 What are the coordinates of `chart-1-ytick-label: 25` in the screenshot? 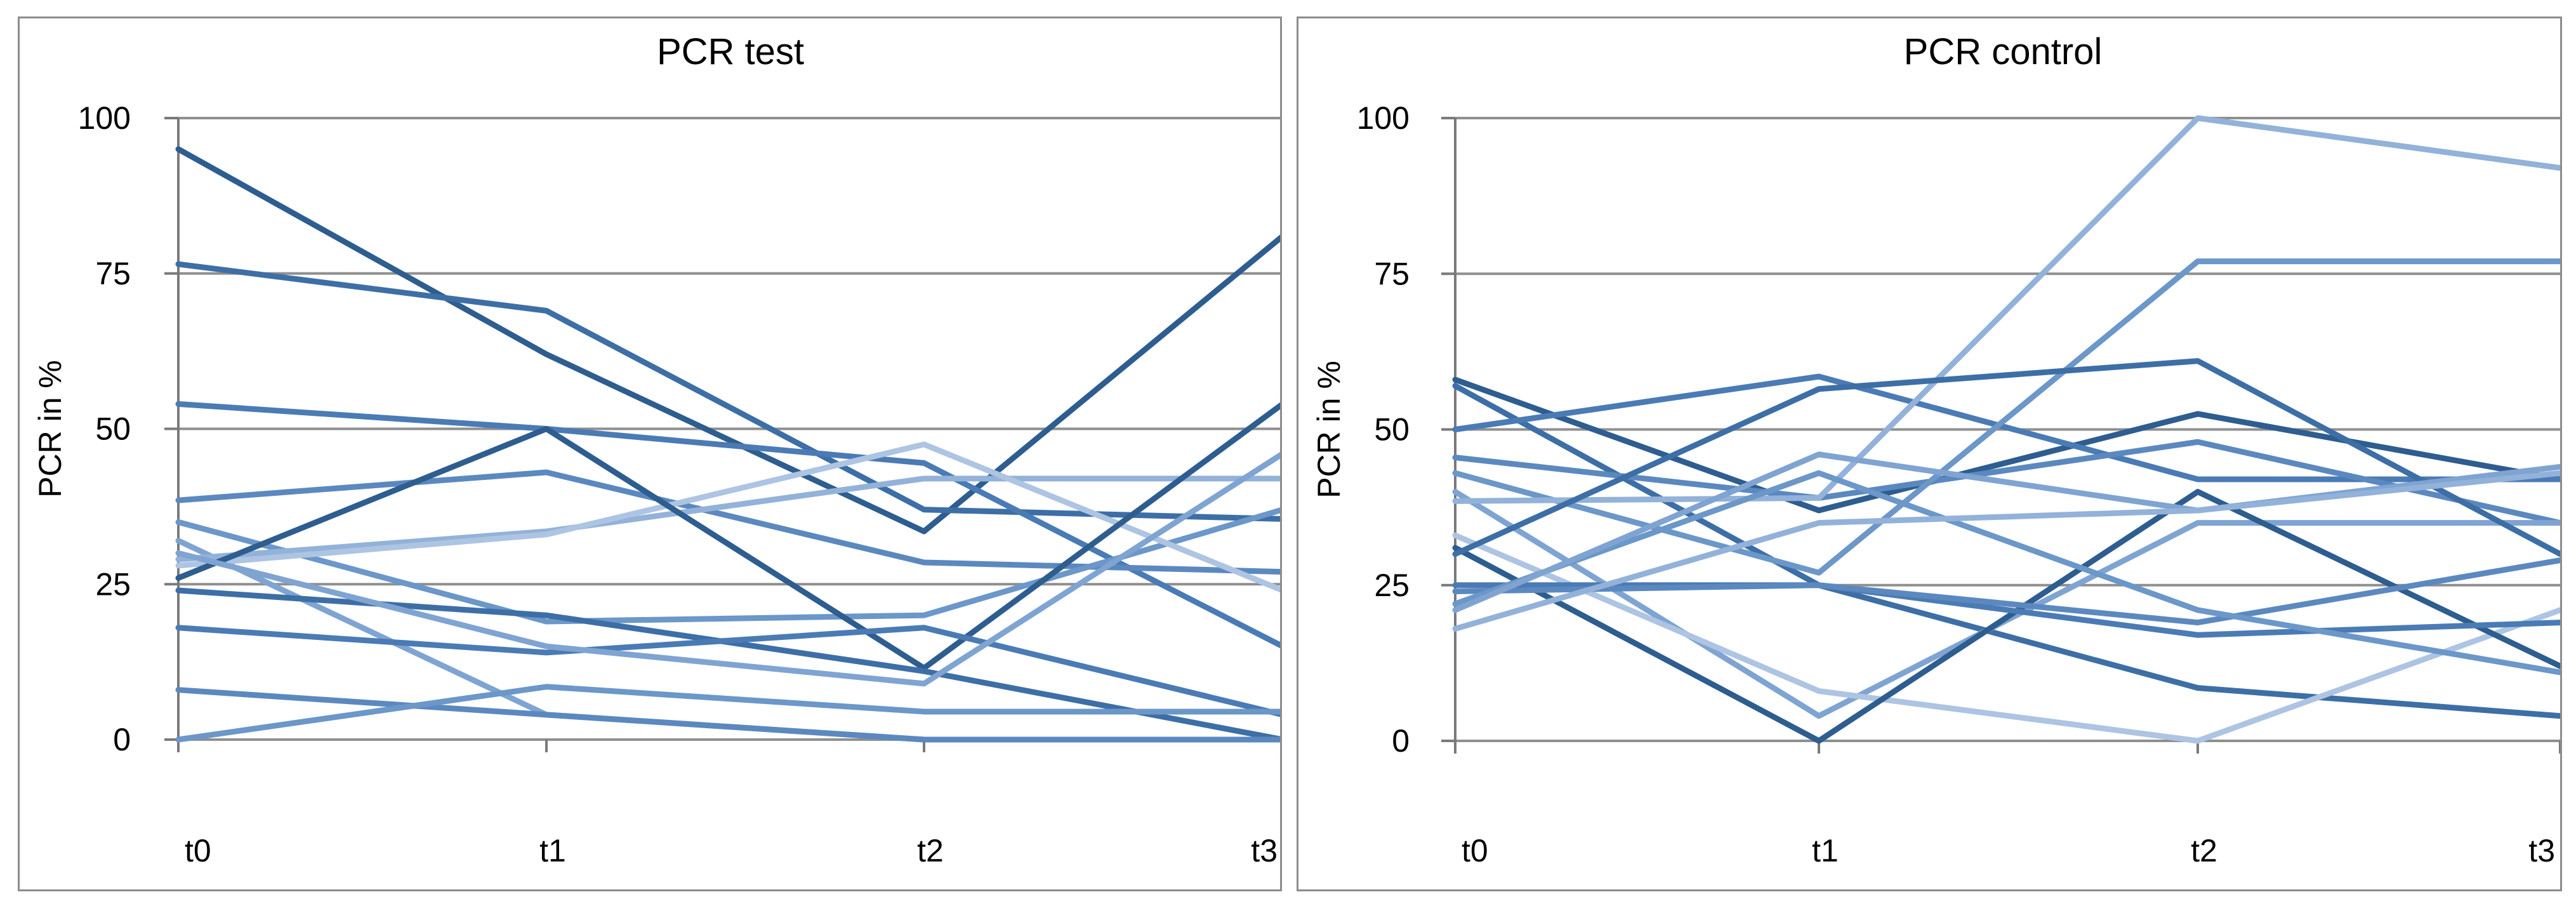 It's located at (1392, 585).